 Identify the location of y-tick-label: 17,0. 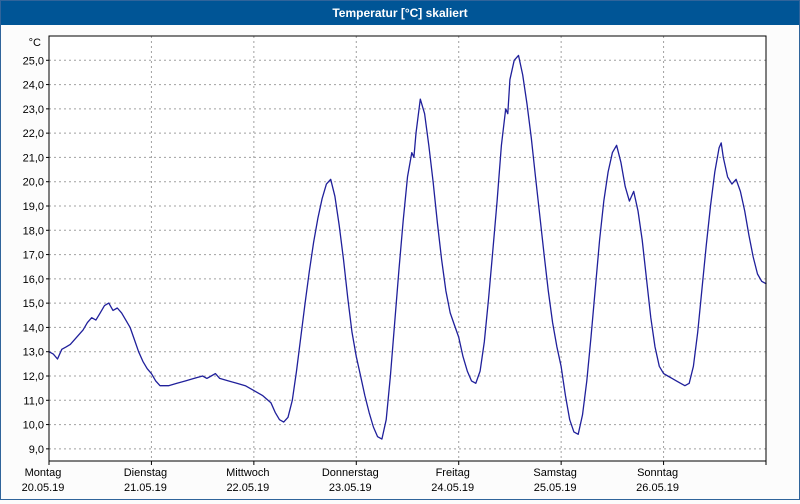
(33, 256).